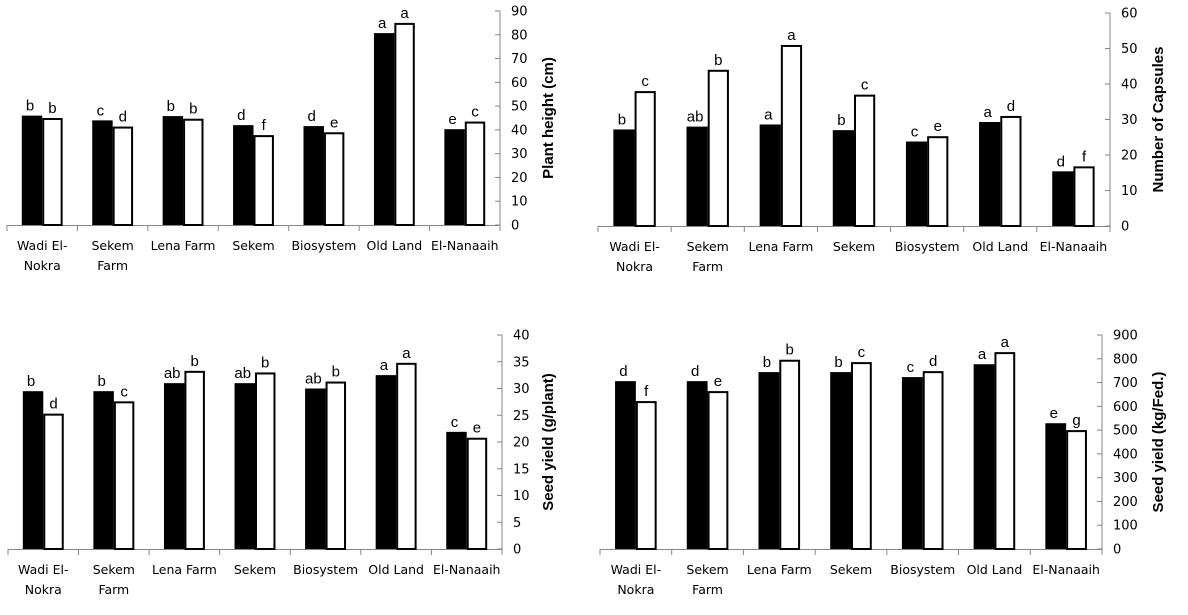 This screenshot has width=1188, height=615. I want to click on y-tick-label: 90, so click(519, 12).